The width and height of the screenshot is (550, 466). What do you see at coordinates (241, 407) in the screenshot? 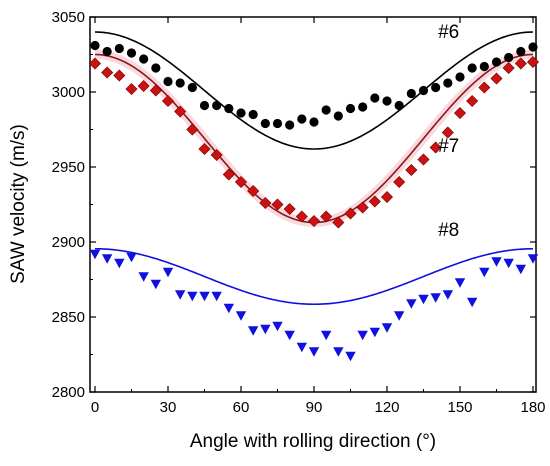
I see `x-tick-label: 60` at bounding box center [241, 407].